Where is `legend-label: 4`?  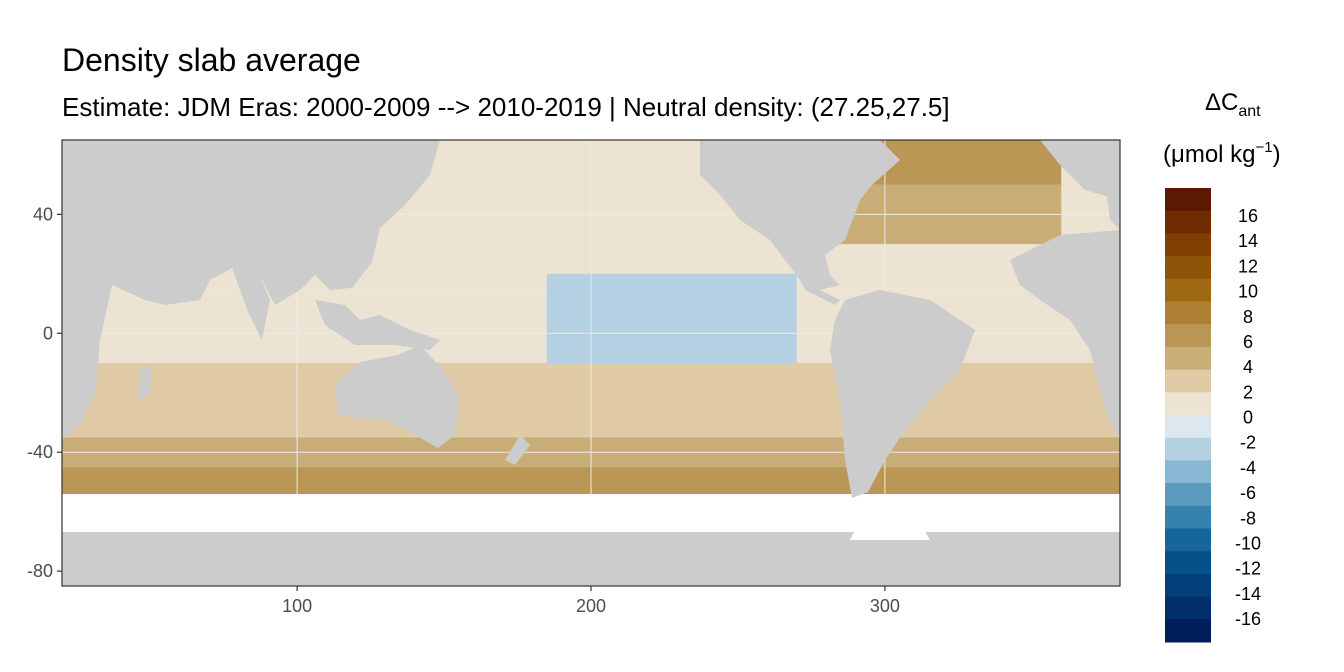
legend-label: 4 is located at coordinates (1248, 367).